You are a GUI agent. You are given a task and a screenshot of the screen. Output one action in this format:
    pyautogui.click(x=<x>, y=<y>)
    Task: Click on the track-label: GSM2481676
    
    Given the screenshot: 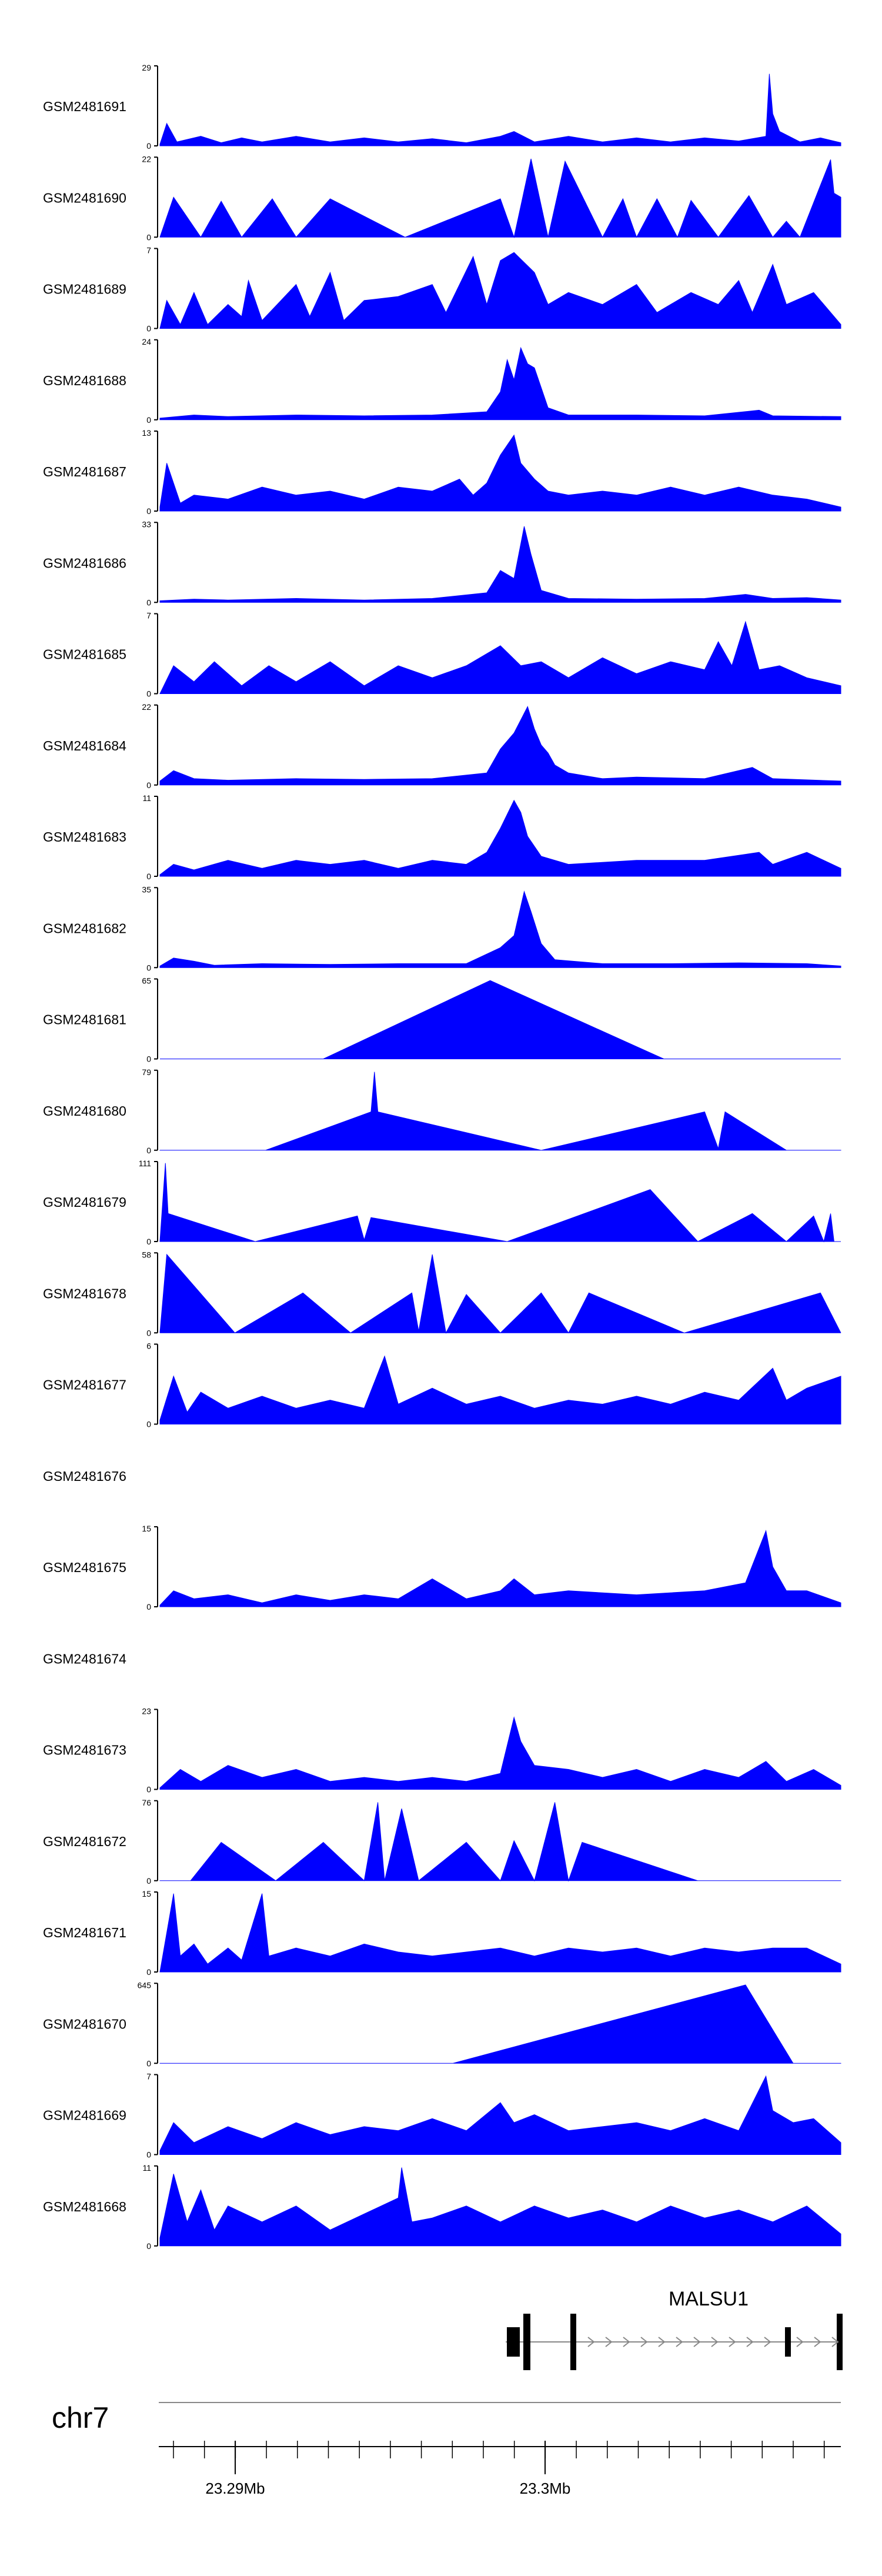 What is the action you would take?
    pyautogui.click(x=84, y=1476)
    